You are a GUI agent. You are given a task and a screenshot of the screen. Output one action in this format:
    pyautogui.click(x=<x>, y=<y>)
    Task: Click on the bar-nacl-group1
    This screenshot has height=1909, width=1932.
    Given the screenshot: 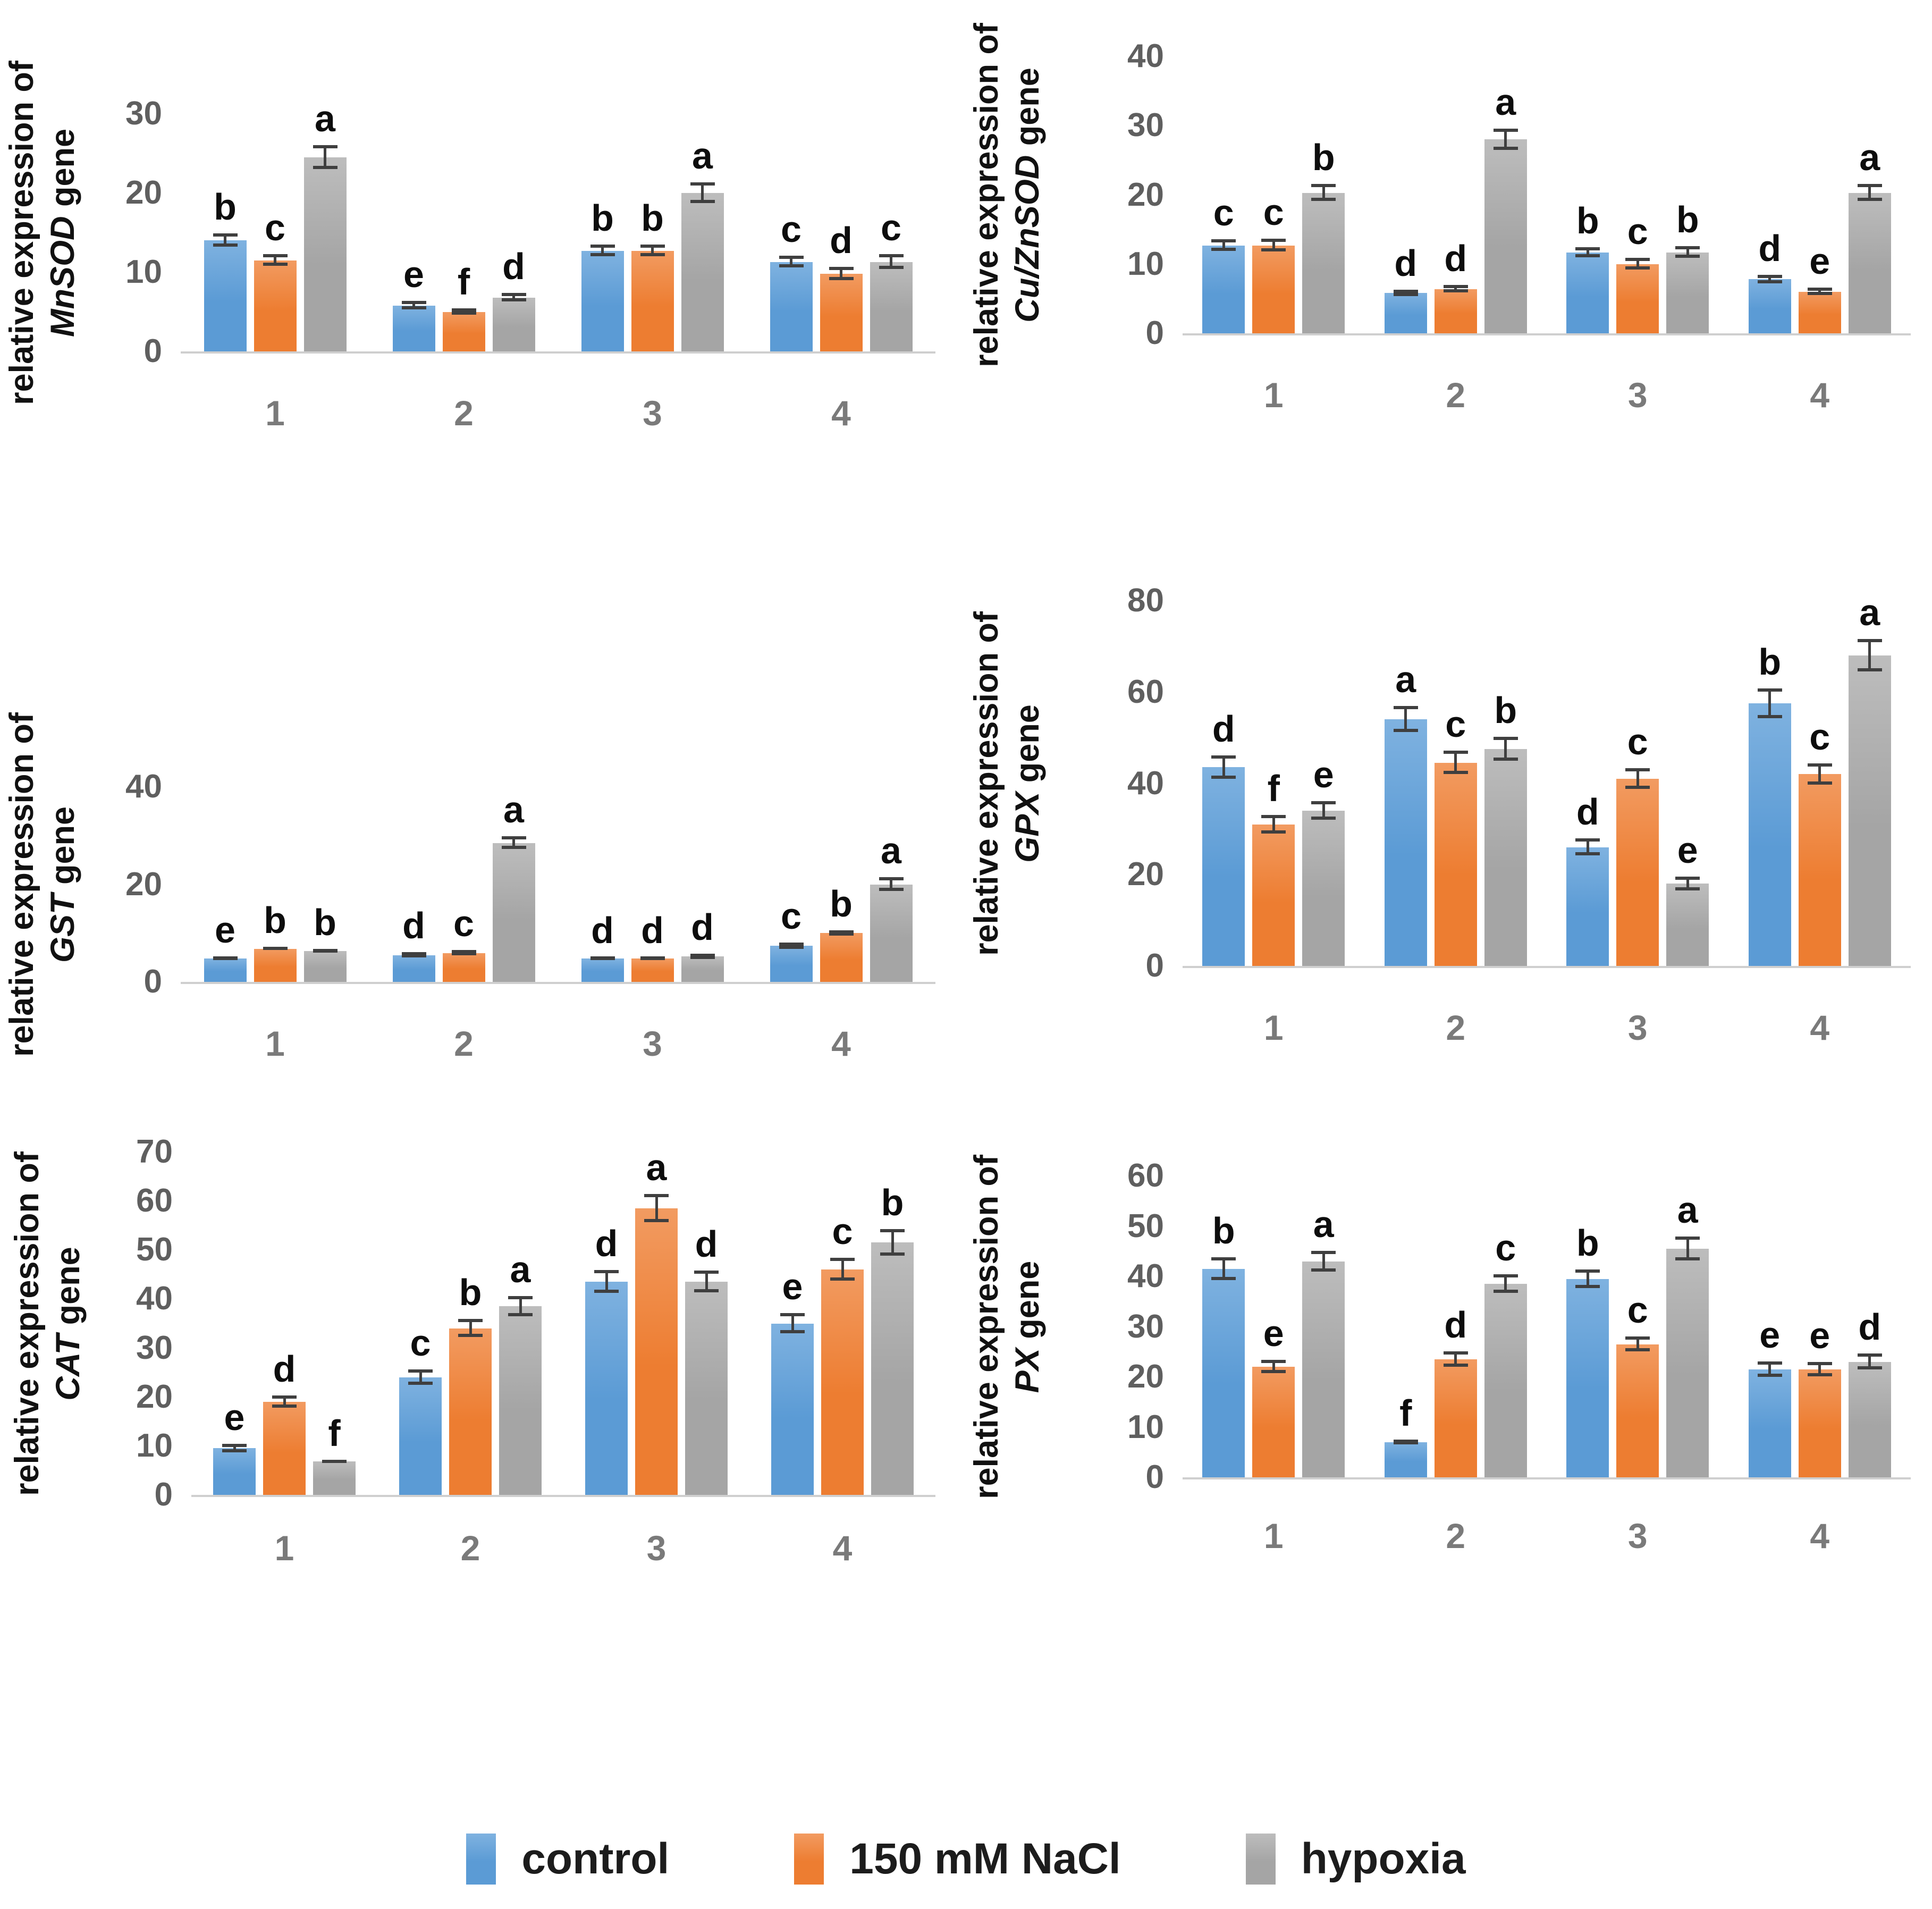 What is the action you would take?
    pyautogui.click(x=284, y=1448)
    